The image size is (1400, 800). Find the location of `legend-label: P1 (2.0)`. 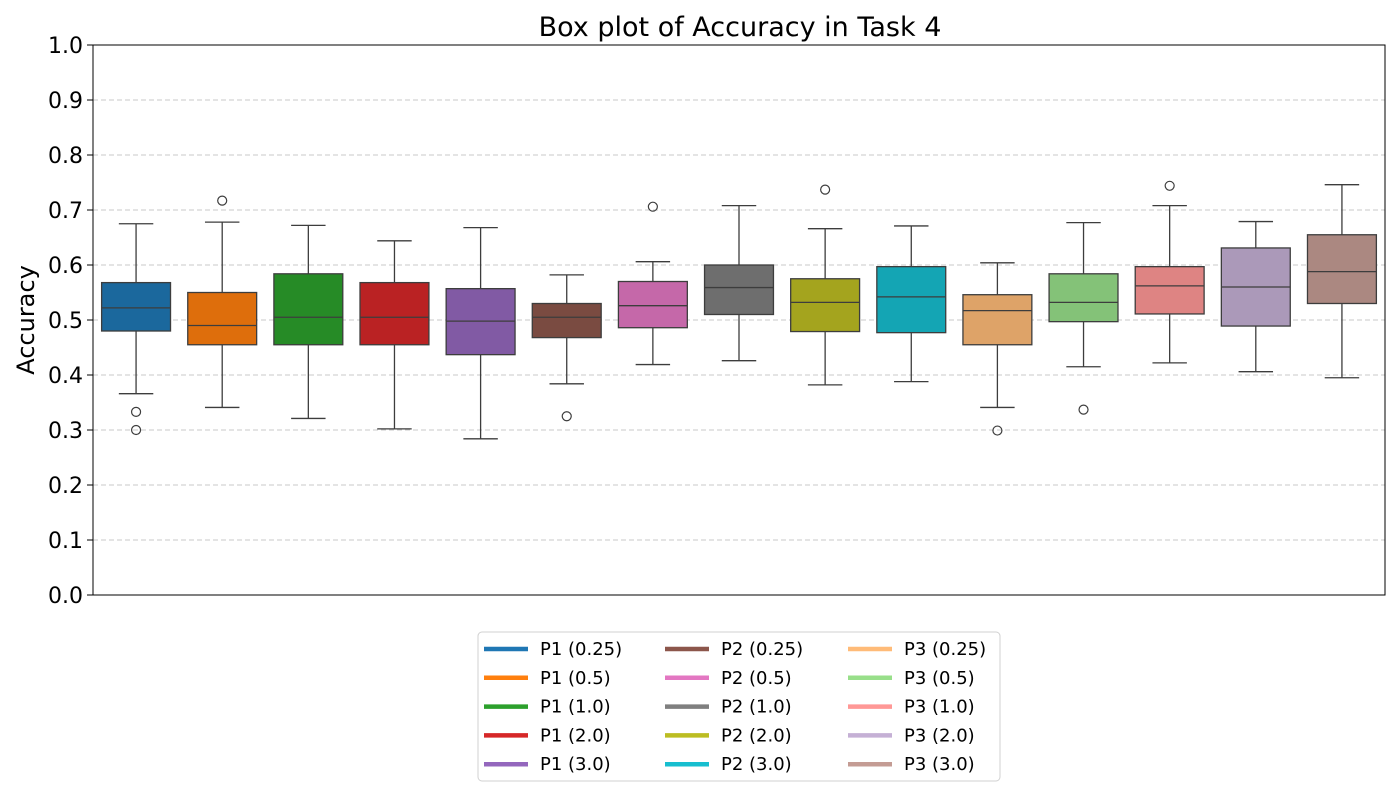

legend-label: P1 (2.0) is located at coordinates (575, 735).